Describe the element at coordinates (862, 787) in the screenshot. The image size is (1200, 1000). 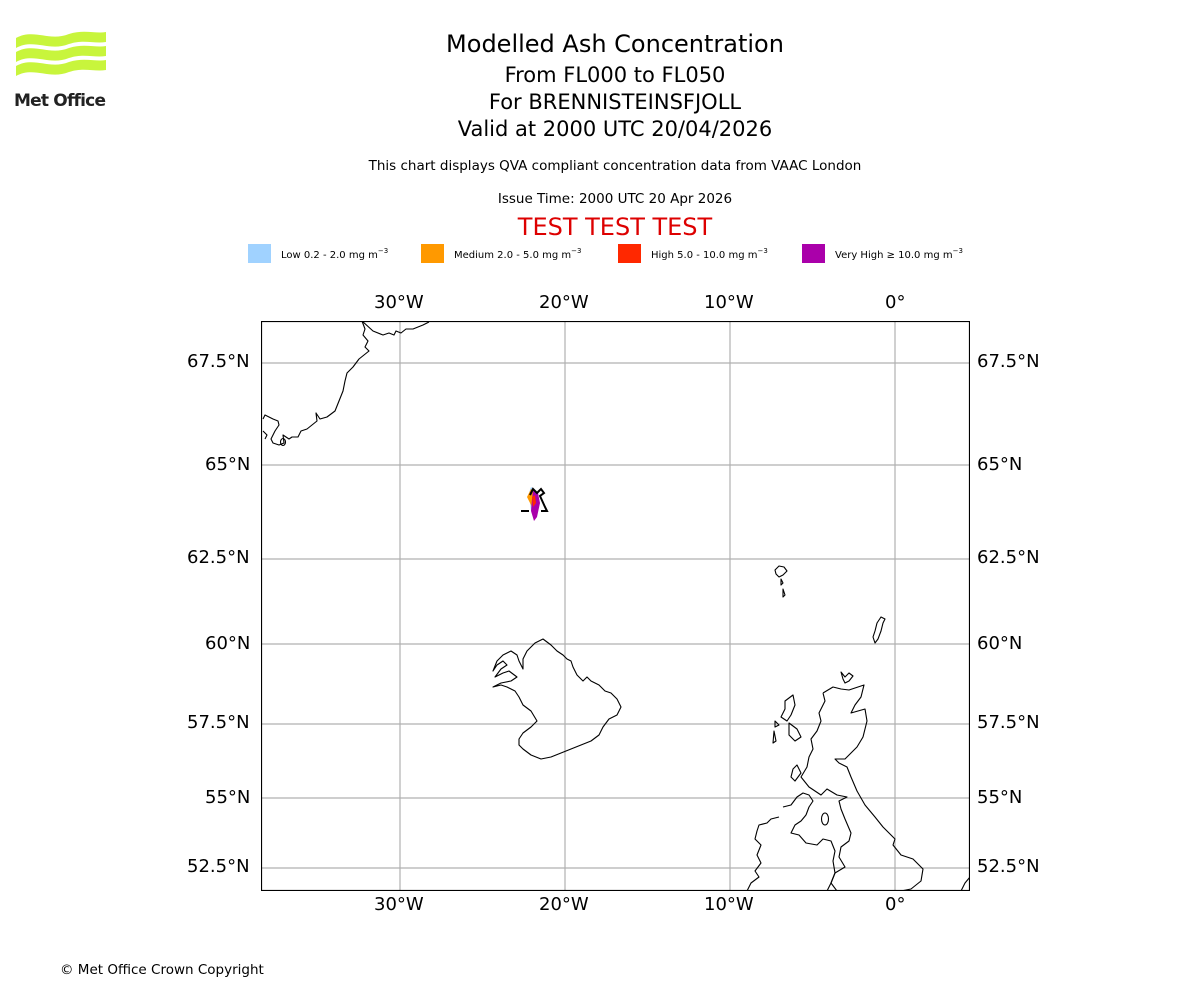
I see `great-britain-coast` at that location.